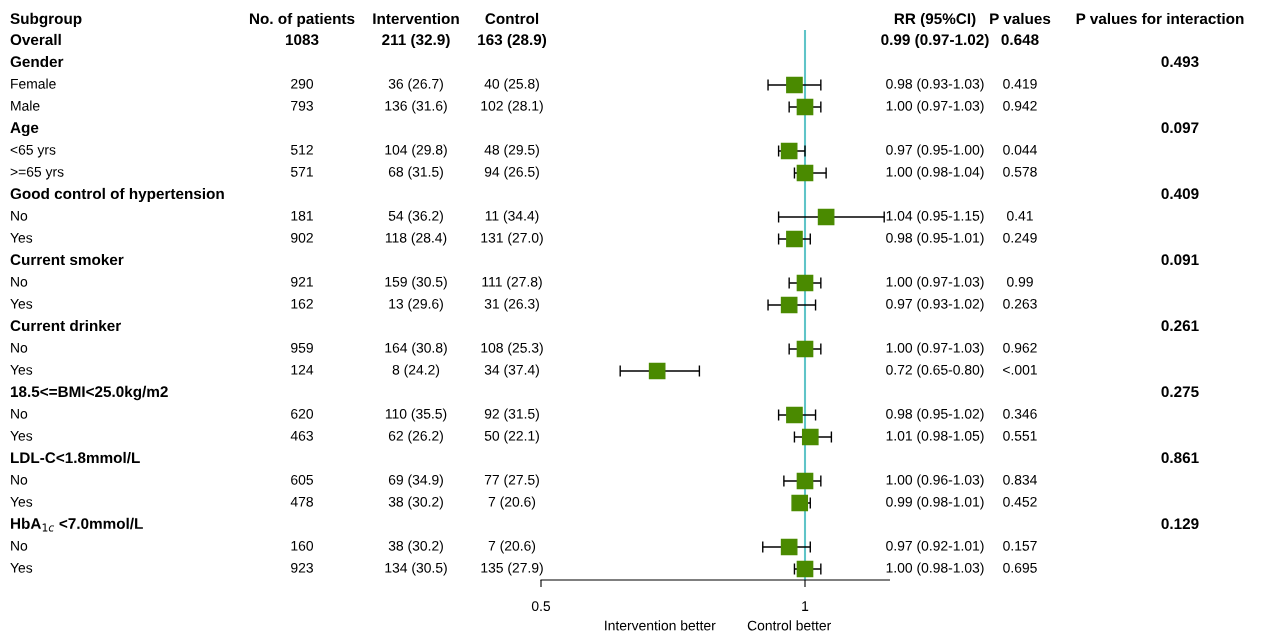 Image resolution: width=1280 pixels, height=635 pixels. I want to click on text: 54 (36.2), so click(415, 217).